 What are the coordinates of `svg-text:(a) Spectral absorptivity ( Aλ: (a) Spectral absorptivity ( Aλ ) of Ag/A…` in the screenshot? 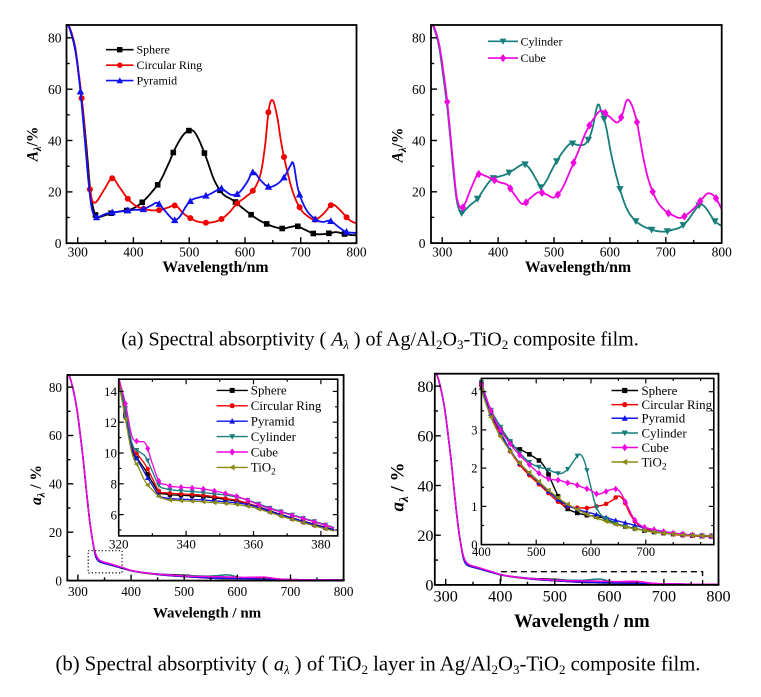 It's located at (379, 341).